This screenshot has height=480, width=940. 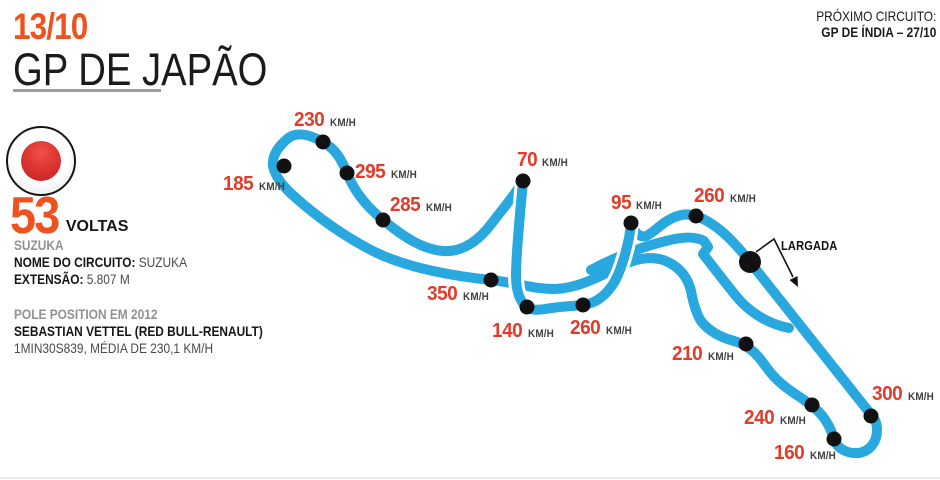 What do you see at coordinates (75, 262) in the screenshot?
I see `circuit-name-label: NOME DO CIRCUITO:` at bounding box center [75, 262].